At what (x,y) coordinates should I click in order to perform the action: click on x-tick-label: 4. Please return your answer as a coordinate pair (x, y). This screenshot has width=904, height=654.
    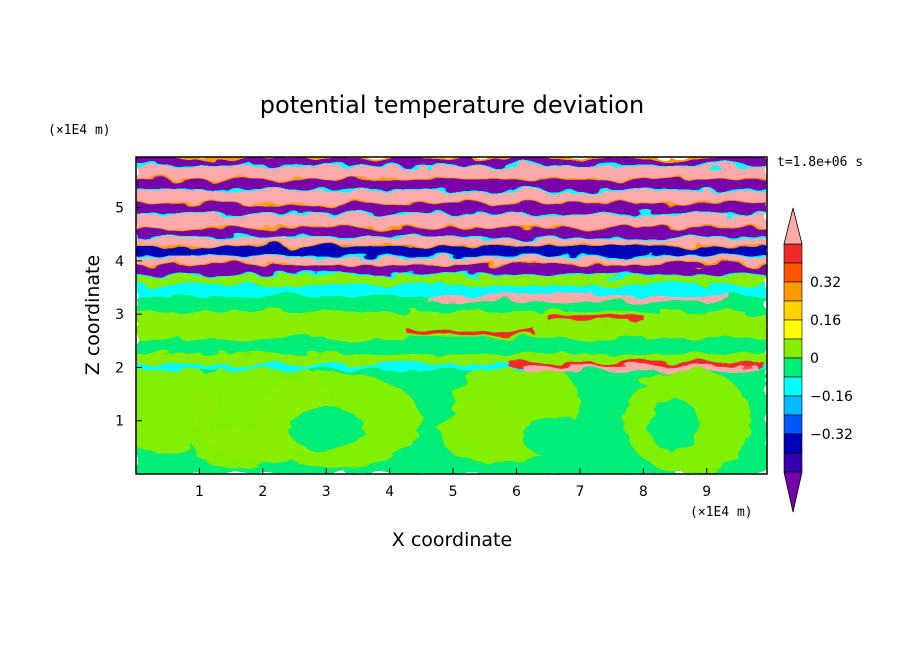
    Looking at the image, I should click on (389, 492).